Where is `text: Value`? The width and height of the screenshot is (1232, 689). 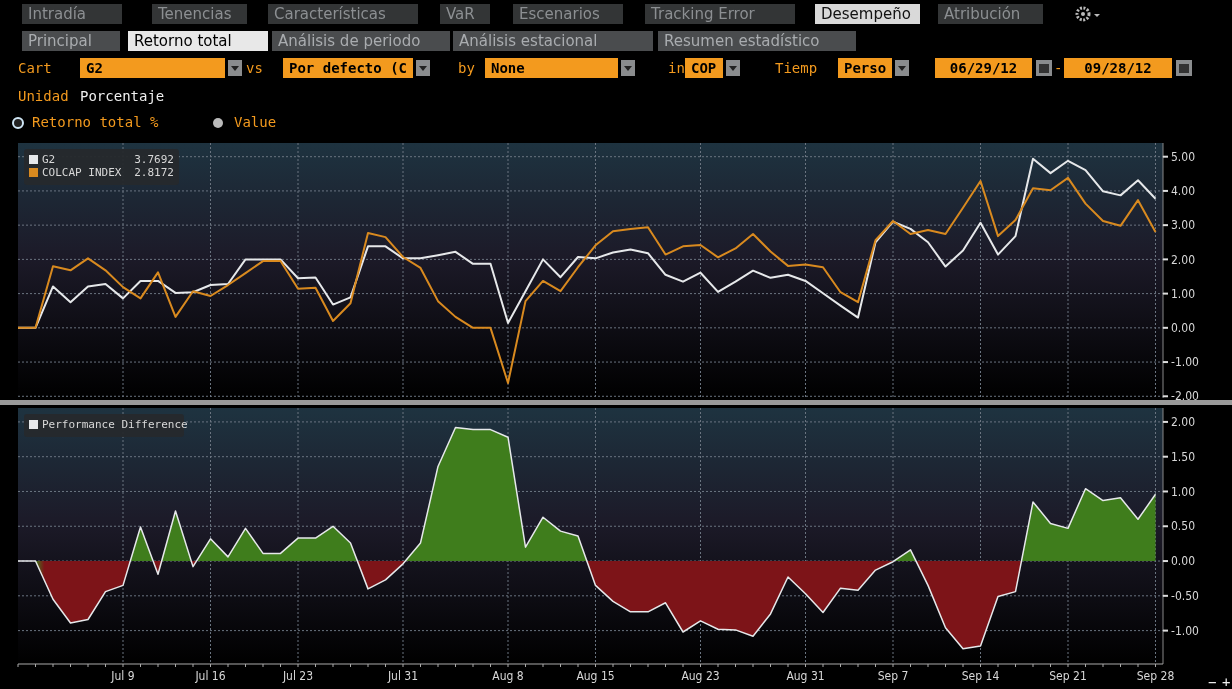
text: Value is located at coordinates (255, 122).